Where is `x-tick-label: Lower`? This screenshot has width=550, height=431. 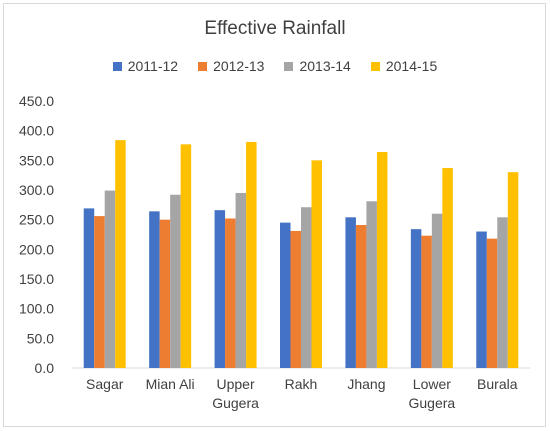 x-tick-label: Lower is located at coordinates (432, 384).